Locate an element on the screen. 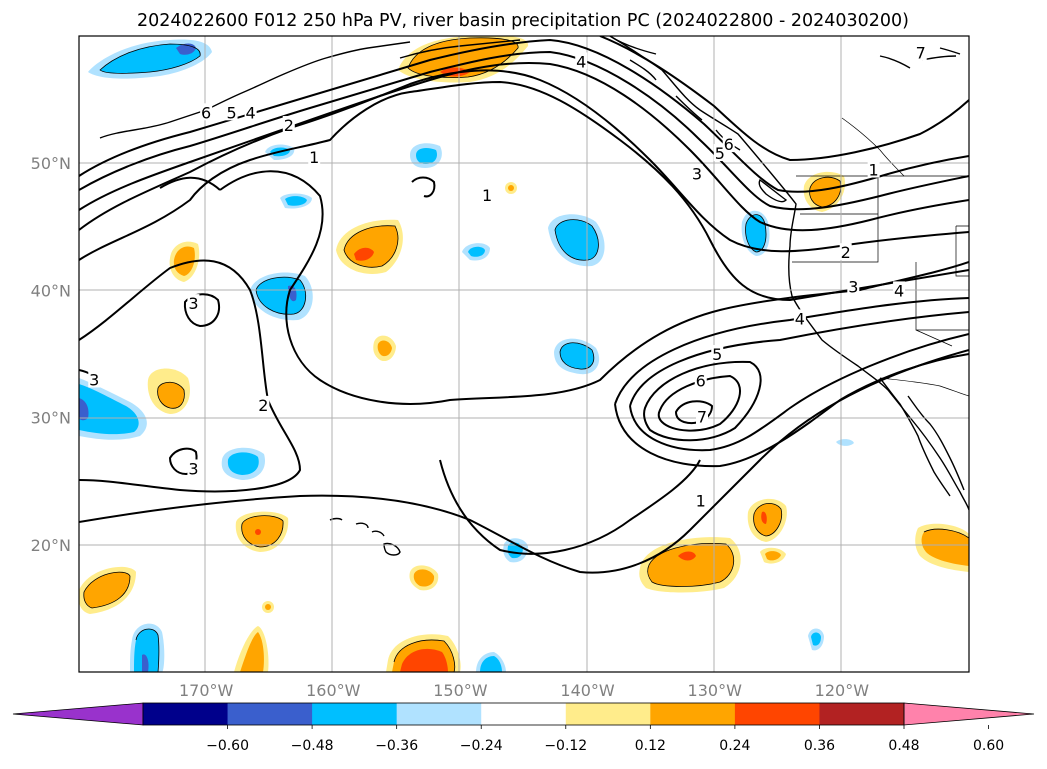 The height and width of the screenshot is (769, 1047). colorbar-tick-label: −0.36 is located at coordinates (396, 746).